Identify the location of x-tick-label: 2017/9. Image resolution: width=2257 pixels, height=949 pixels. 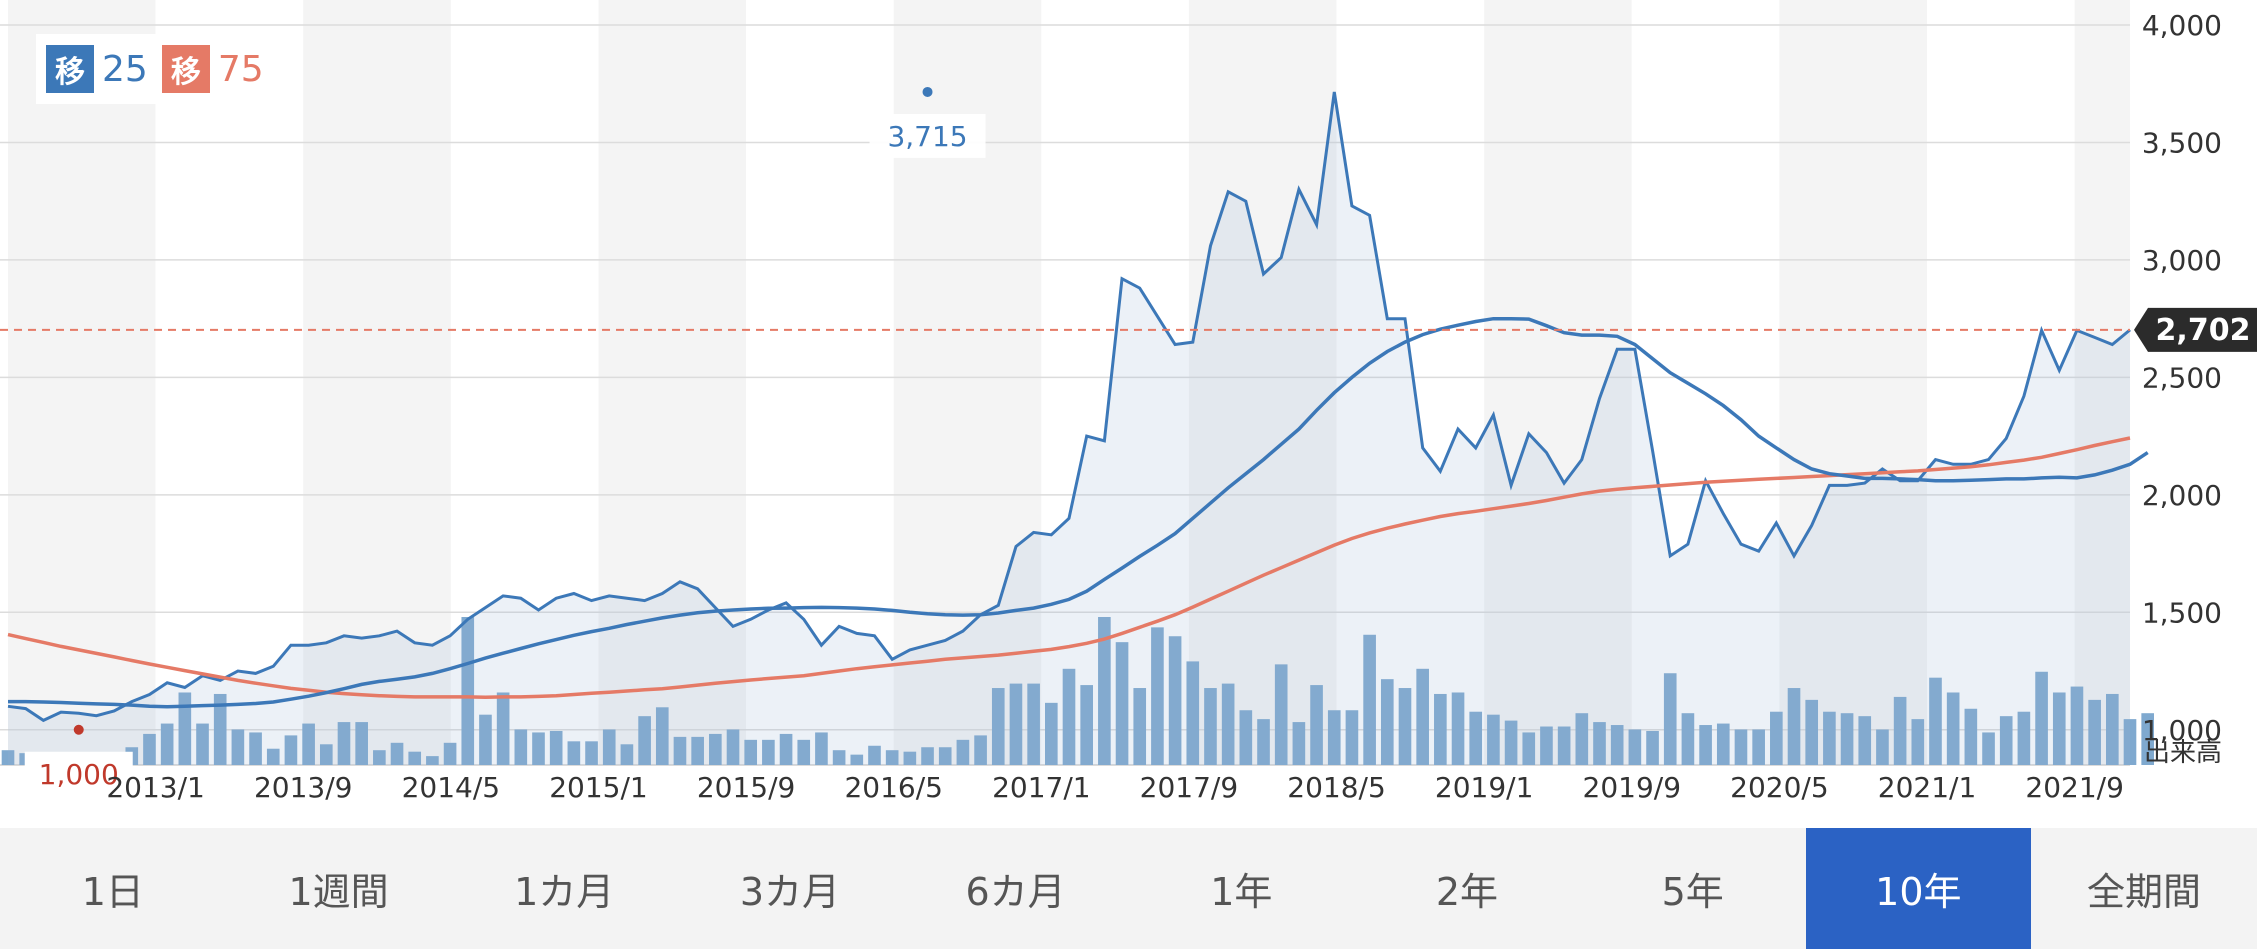
(1189, 787).